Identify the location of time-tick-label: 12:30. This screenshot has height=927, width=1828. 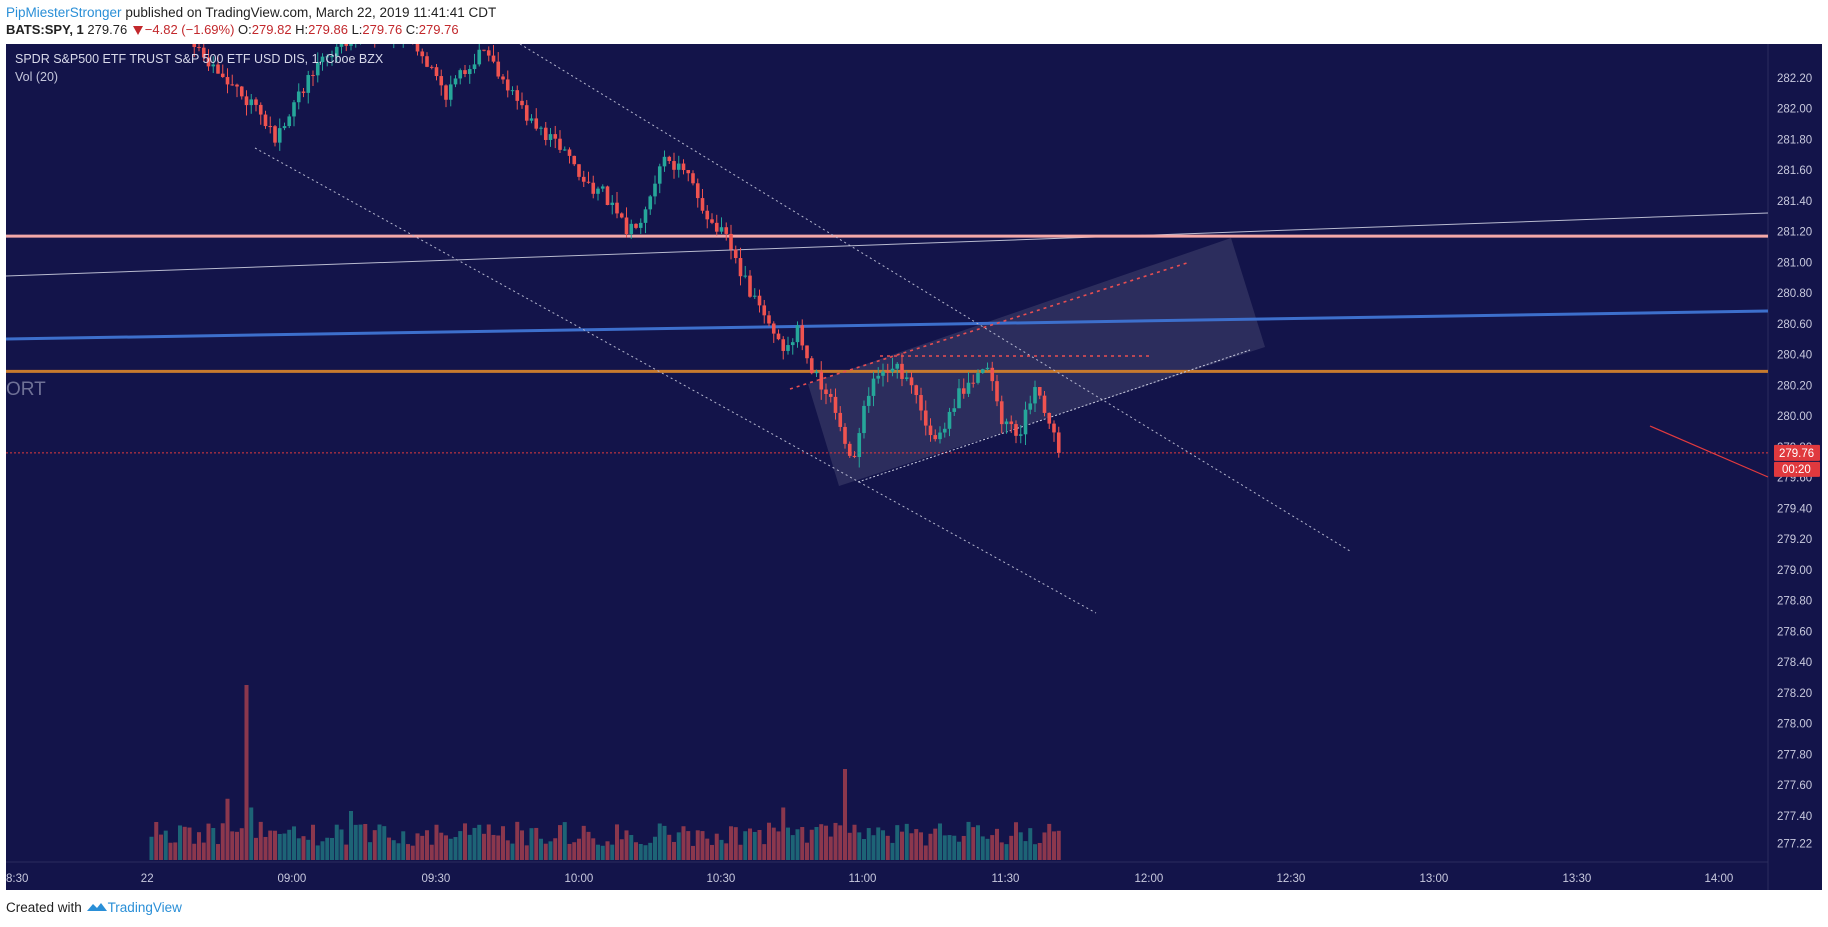
(1291, 879).